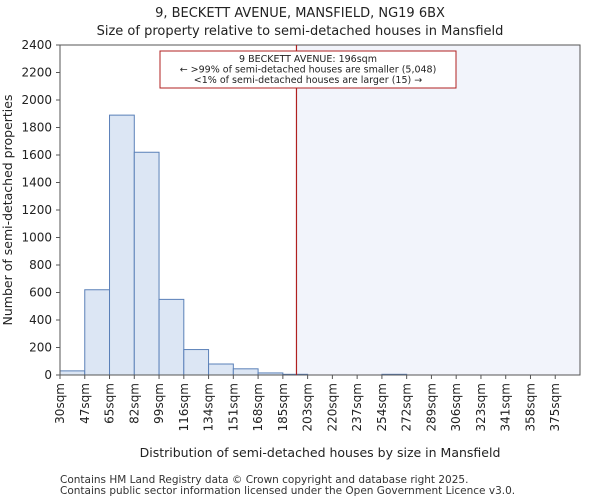  What do you see at coordinates (245, 372) in the screenshot?
I see `bar-151sqm` at bounding box center [245, 372].